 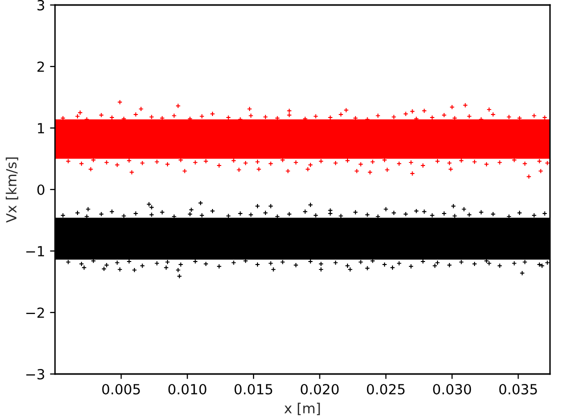 I want to click on y-tick-label: −1, so click(x=35, y=251).